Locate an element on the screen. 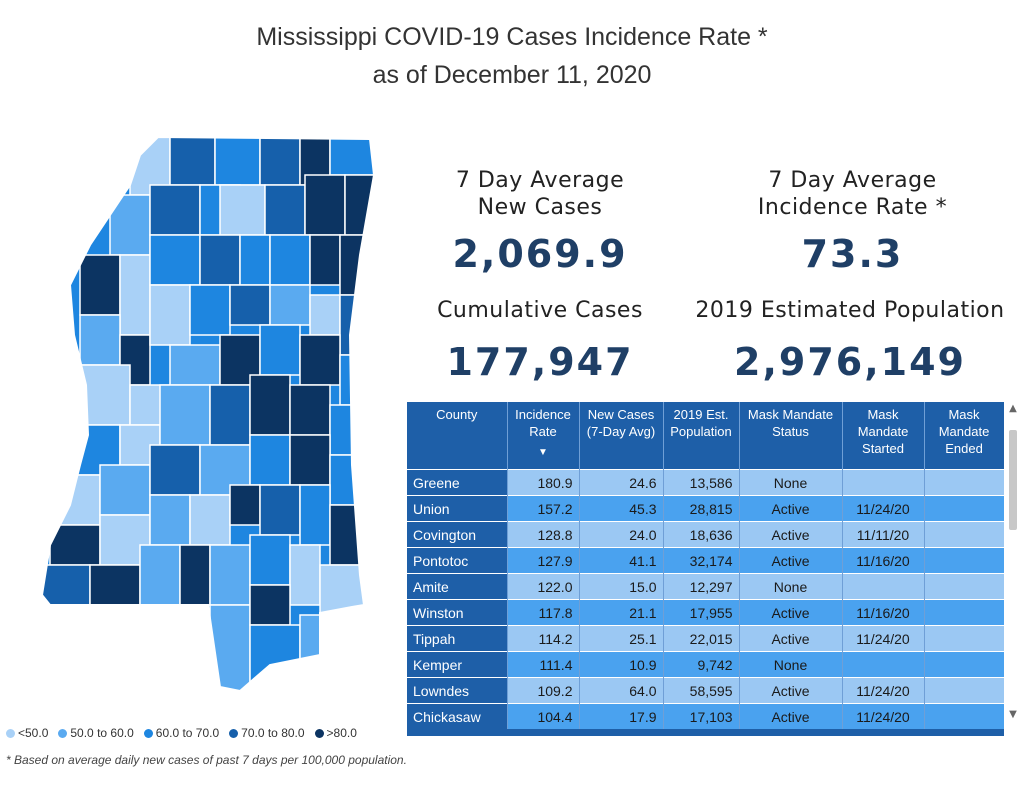 The width and height of the screenshot is (1024, 790). cell-incidence-rate: 157.2 is located at coordinates (543, 508).